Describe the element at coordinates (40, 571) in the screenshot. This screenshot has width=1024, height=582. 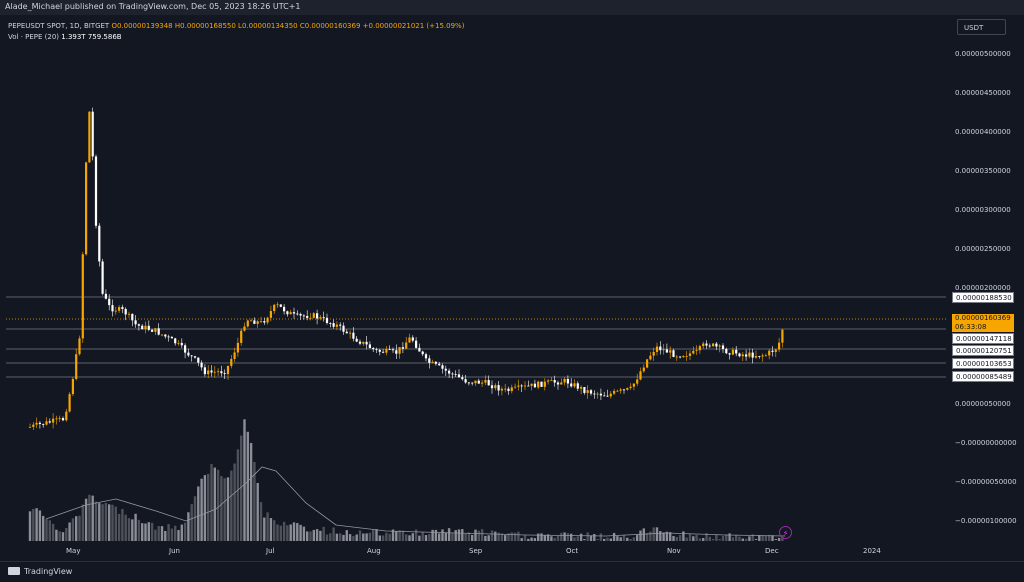
I see `tradingview-brand: TradingView` at that location.